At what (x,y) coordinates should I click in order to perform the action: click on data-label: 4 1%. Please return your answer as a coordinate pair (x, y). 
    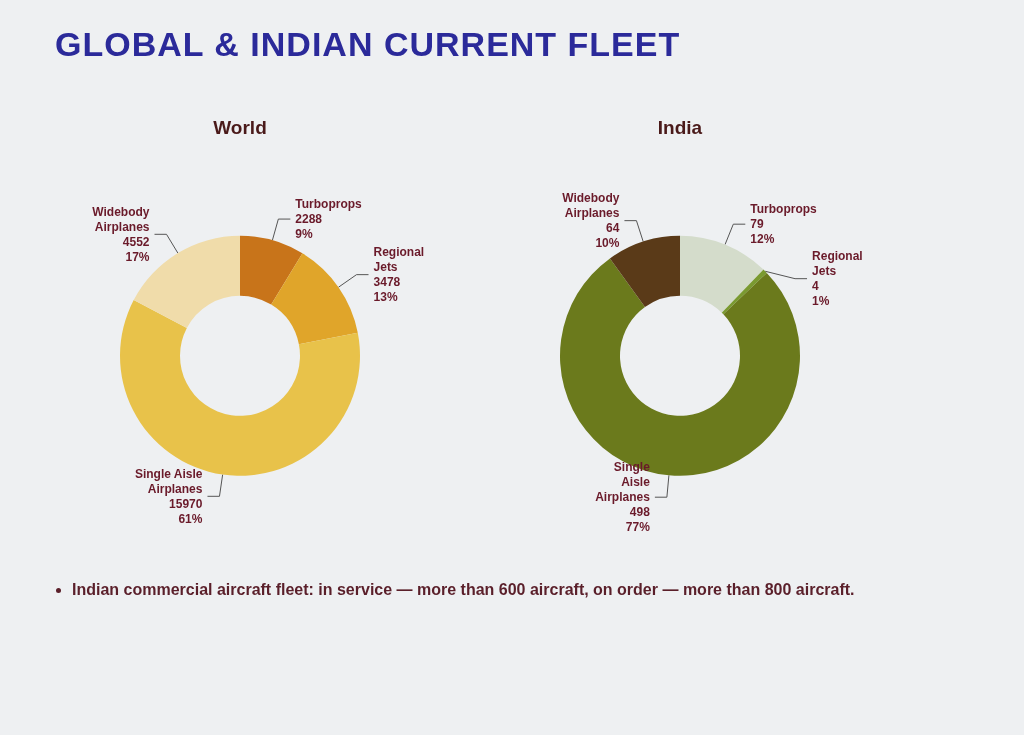
    Looking at the image, I should click on (821, 294).